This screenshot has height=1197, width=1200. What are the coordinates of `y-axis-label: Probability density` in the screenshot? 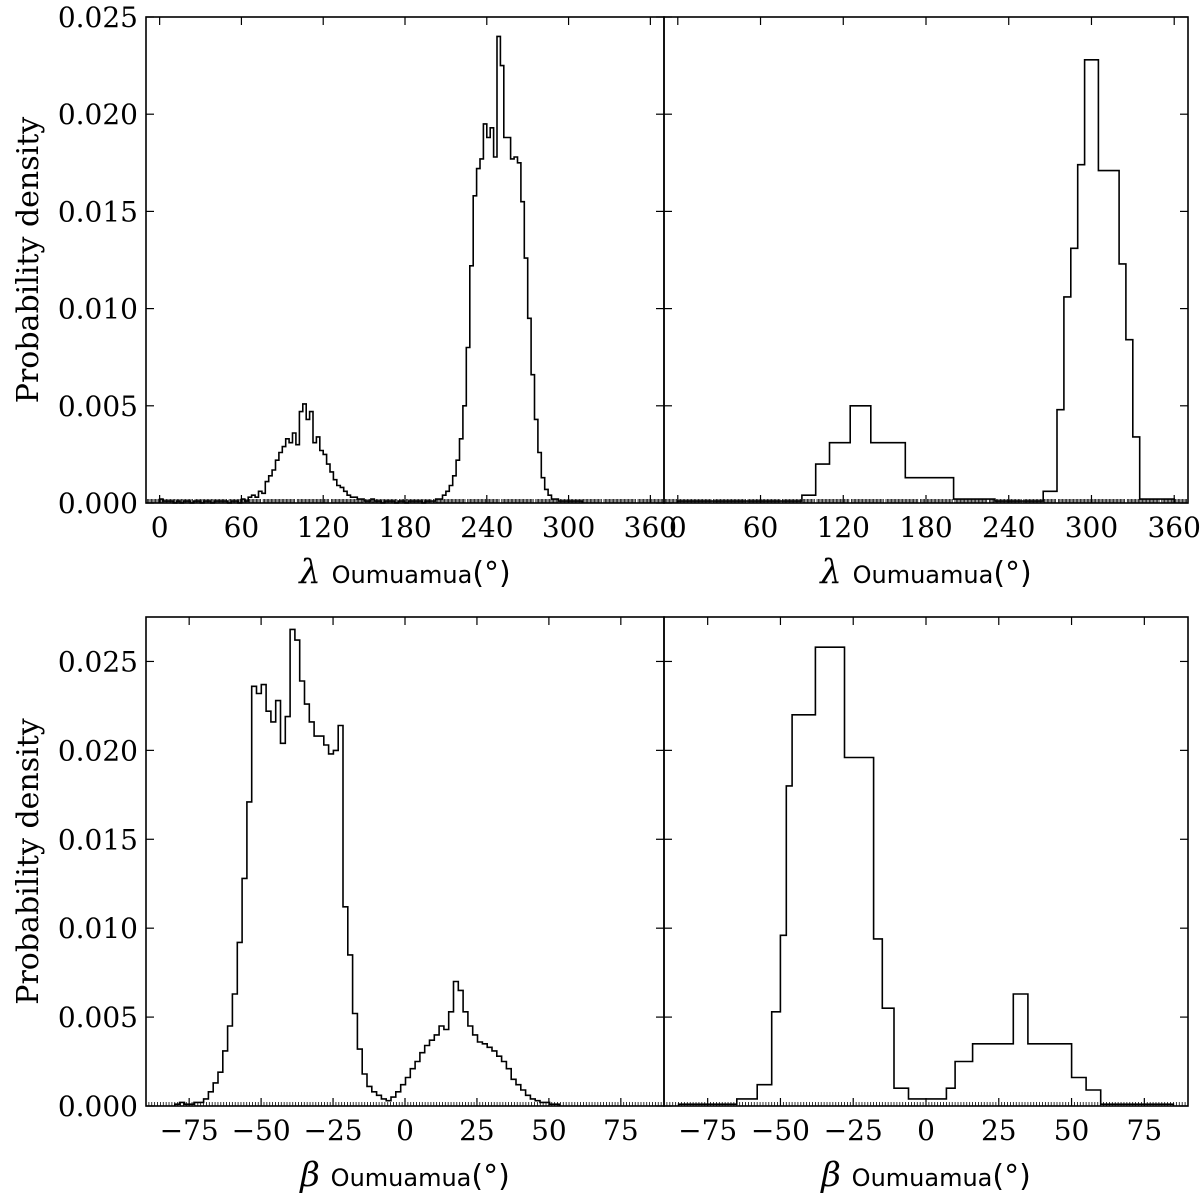 It's located at (28, 861).